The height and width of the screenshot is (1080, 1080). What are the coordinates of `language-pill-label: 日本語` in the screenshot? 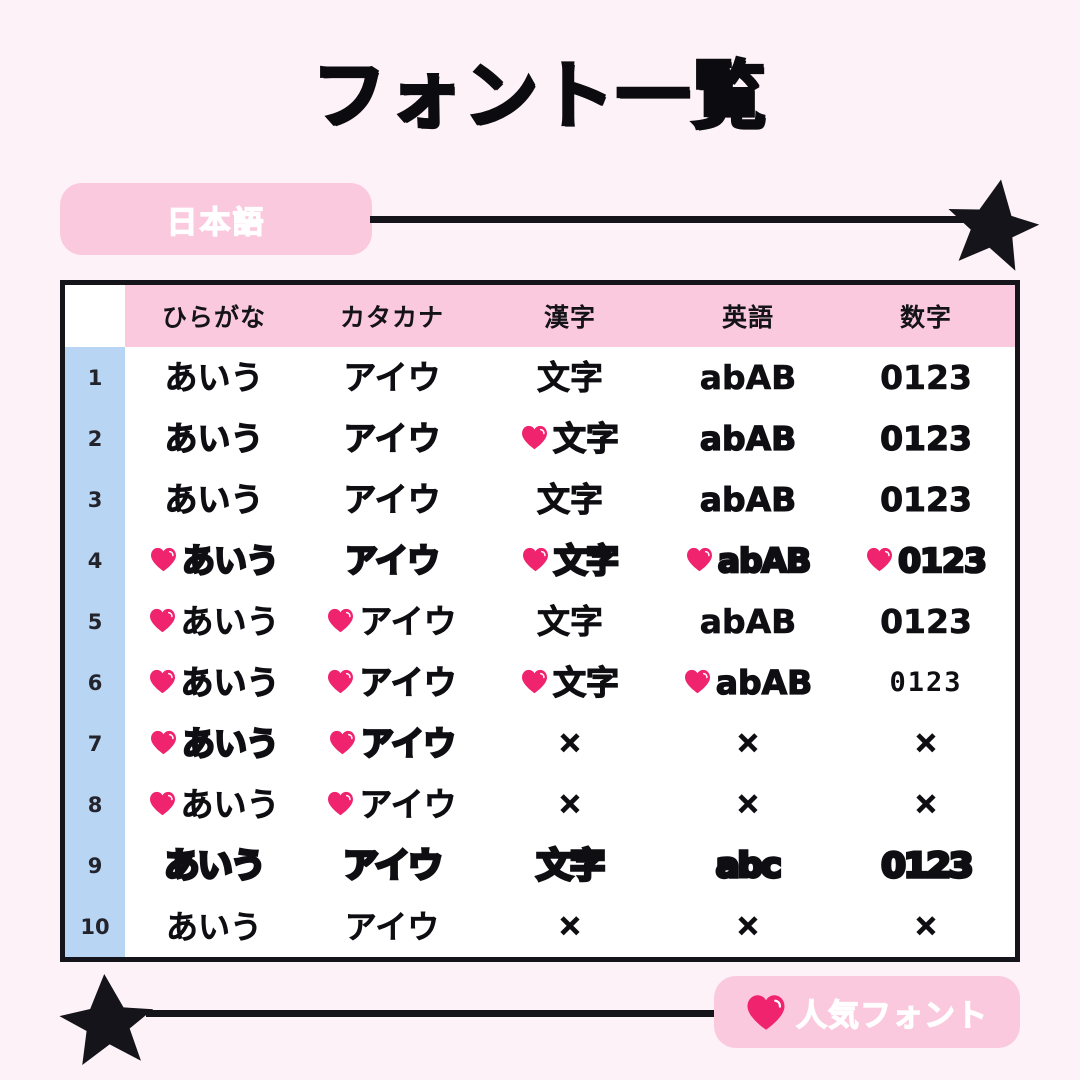 It's located at (216, 222).